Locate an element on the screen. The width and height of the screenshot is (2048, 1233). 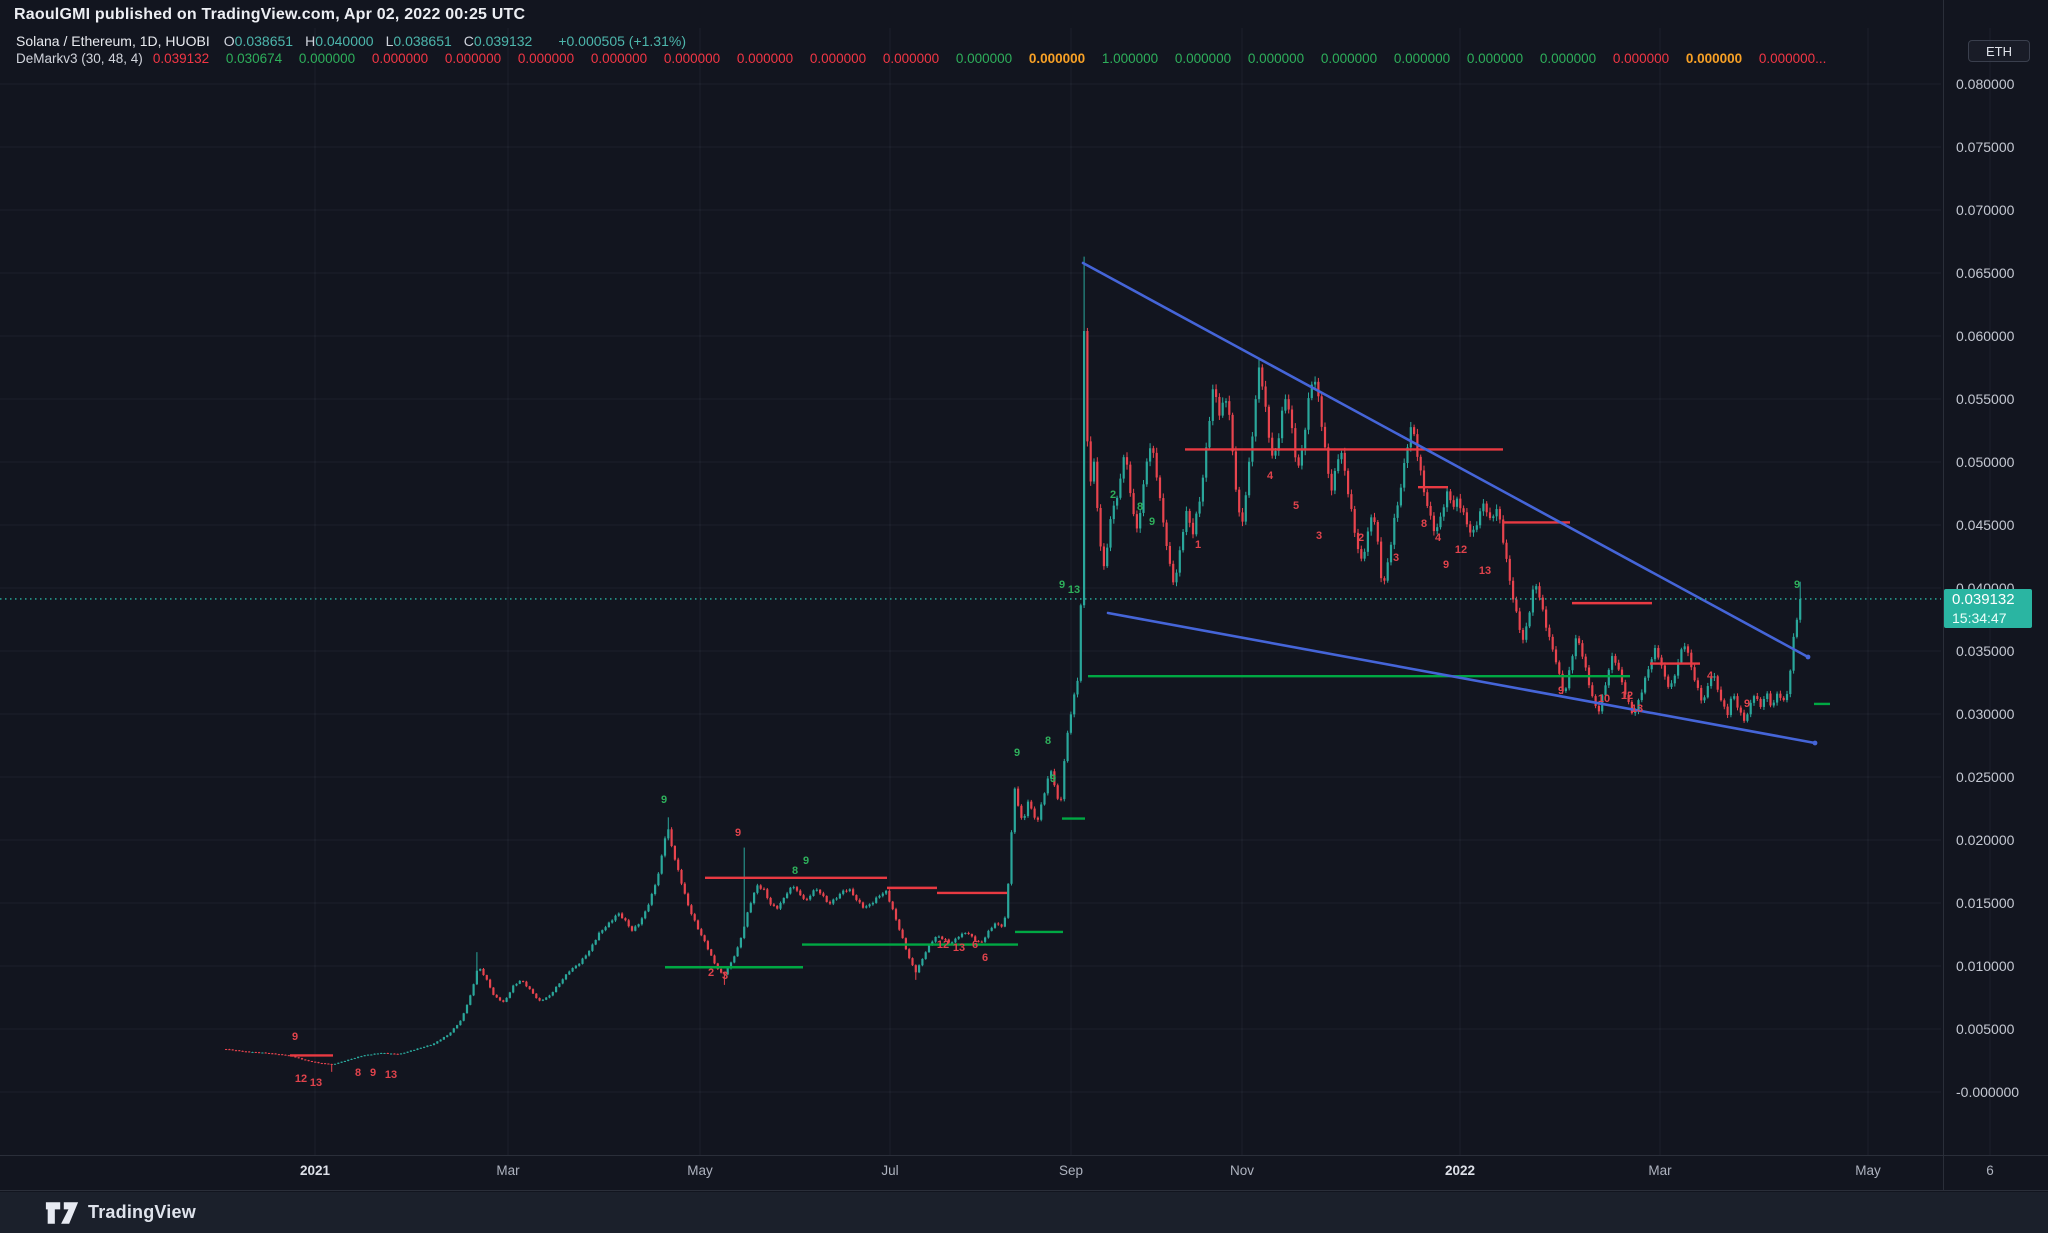
indicator-title: DeMarkv3 (30, 48, 4) is located at coordinates (79, 58).